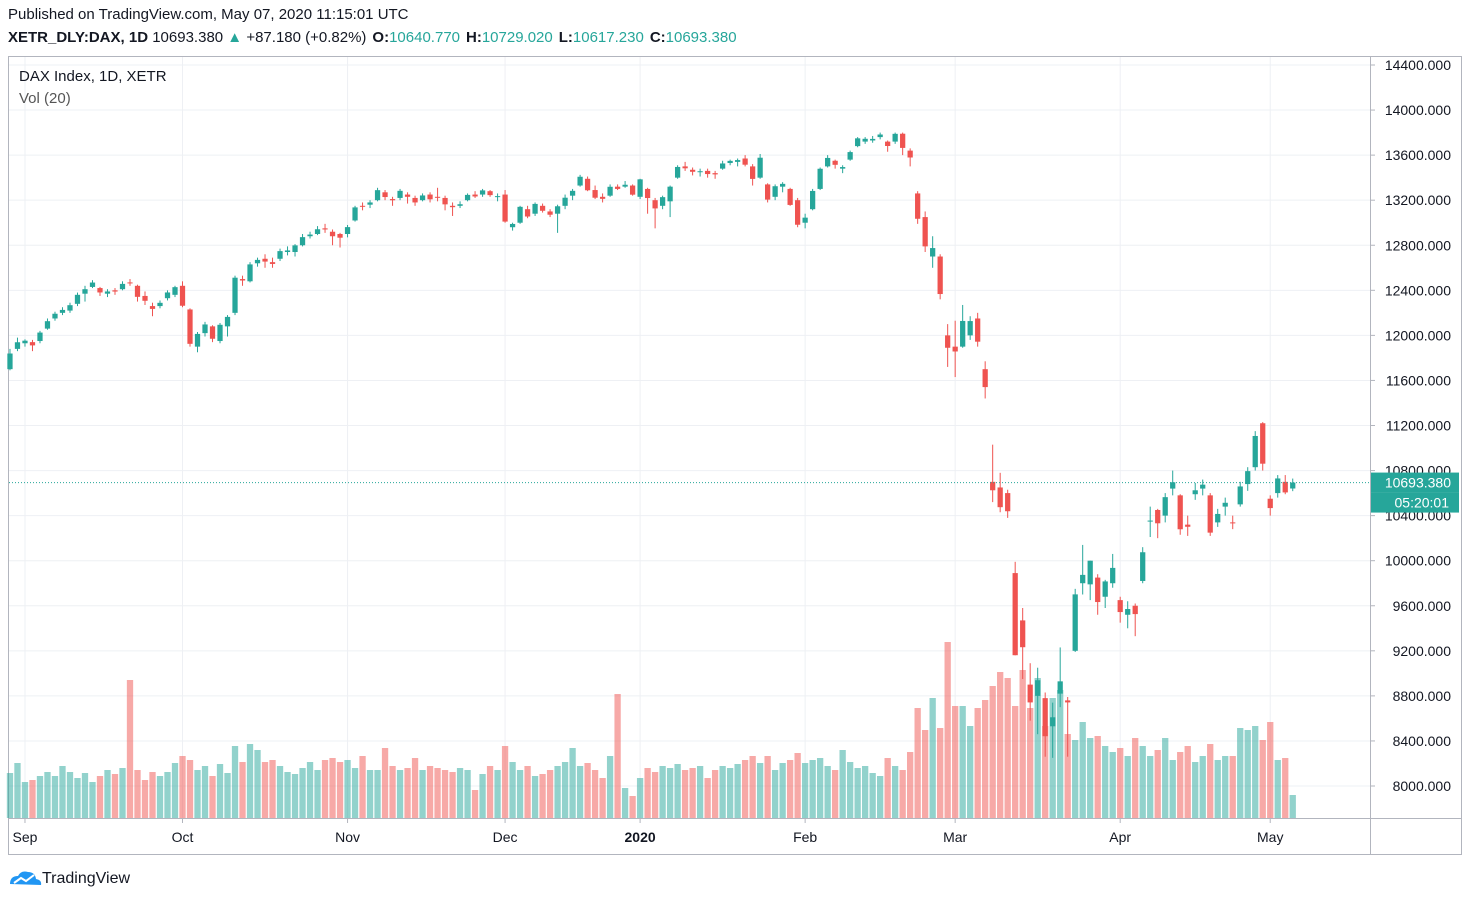  Describe the element at coordinates (1418, 110) in the screenshot. I see `y-tick-label: 14000.000` at that location.